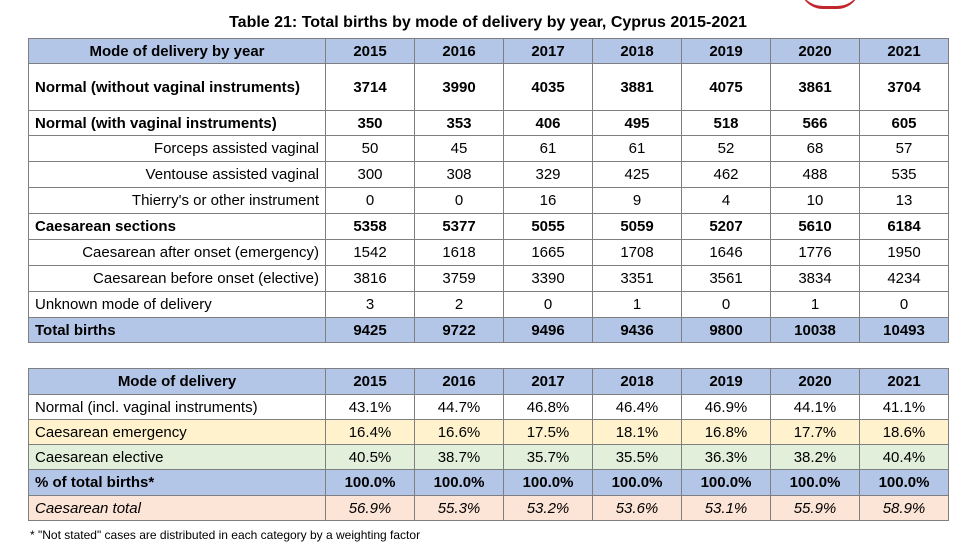  Describe the element at coordinates (459, 407) in the screenshot. I see `cell: 44.7%` at that location.